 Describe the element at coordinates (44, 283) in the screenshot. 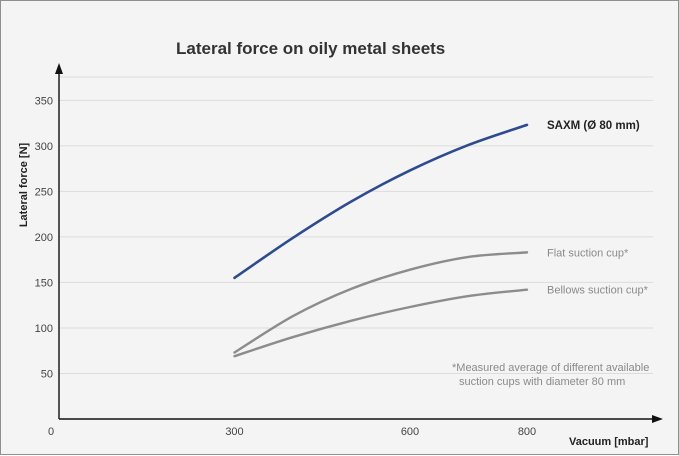

I see `y-tick-label: 150` at that location.